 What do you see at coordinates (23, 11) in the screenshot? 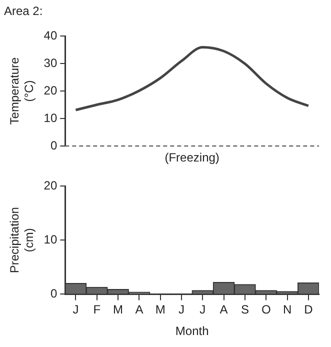
I see `chart-title: Area 2:` at bounding box center [23, 11].